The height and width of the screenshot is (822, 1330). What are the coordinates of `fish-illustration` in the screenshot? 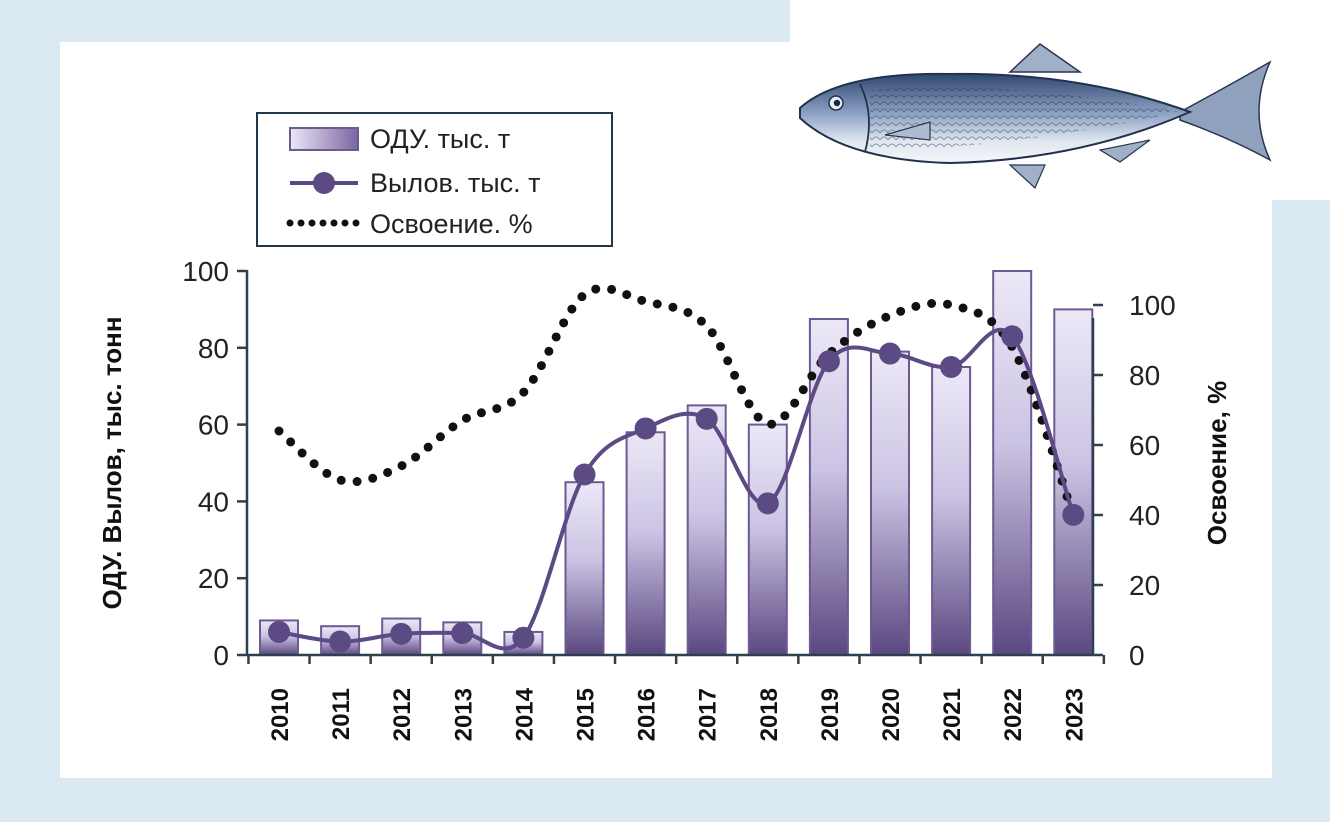 It's located at (1035, 116).